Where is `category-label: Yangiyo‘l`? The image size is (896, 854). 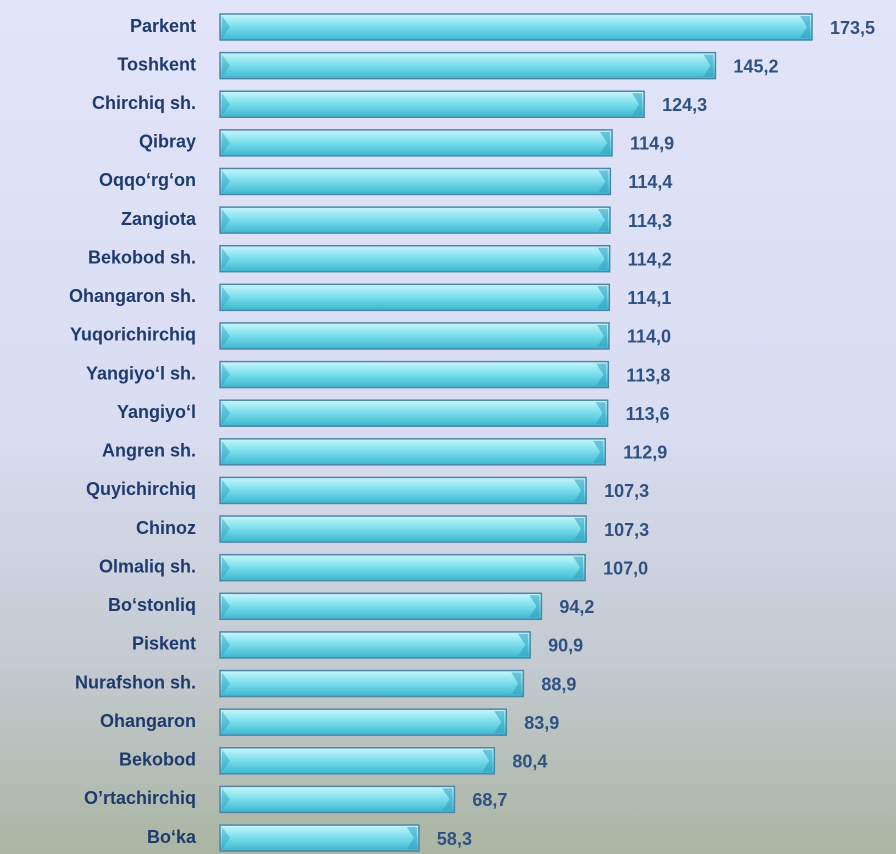 category-label: Yangiyo‘l is located at coordinates (156, 412).